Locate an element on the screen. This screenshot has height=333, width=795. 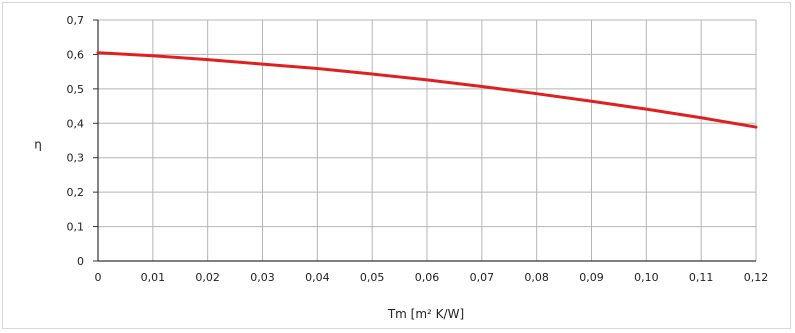
x-tick-label: 0 is located at coordinates (98, 277).